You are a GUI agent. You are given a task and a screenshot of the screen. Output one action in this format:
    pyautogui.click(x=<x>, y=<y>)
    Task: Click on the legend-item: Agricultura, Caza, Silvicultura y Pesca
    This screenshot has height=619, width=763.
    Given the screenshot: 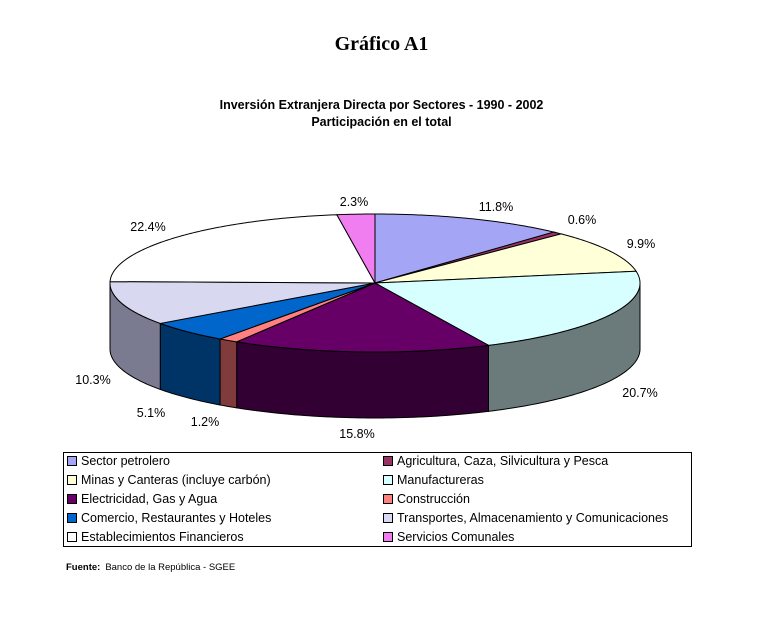 What is the action you would take?
    pyautogui.click(x=495, y=461)
    